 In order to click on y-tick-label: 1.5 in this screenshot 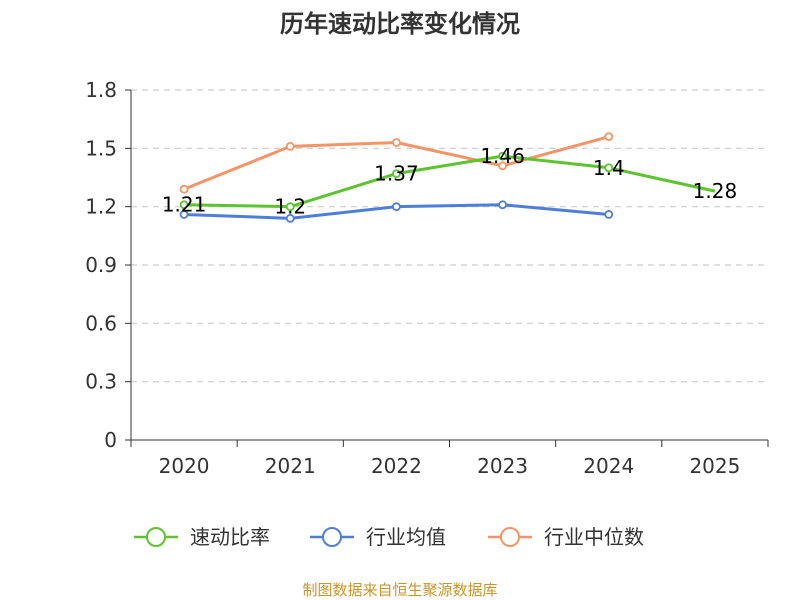, I will do `click(101, 148)`.